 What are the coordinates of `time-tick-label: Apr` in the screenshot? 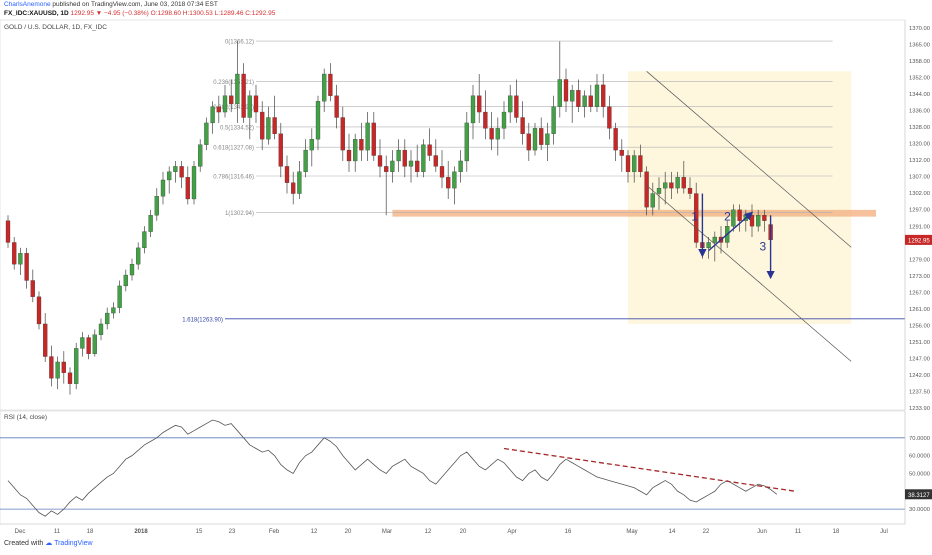 It's located at (511, 532).